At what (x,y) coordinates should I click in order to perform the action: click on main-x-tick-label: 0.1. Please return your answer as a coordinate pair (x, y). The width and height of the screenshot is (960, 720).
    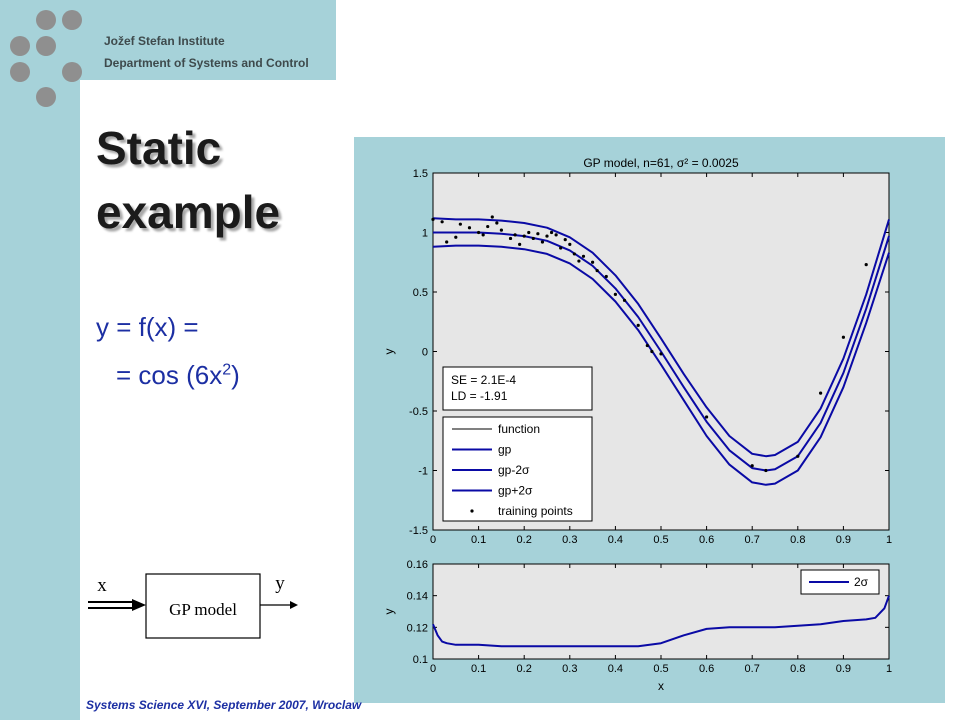
    Looking at the image, I should click on (478, 540).